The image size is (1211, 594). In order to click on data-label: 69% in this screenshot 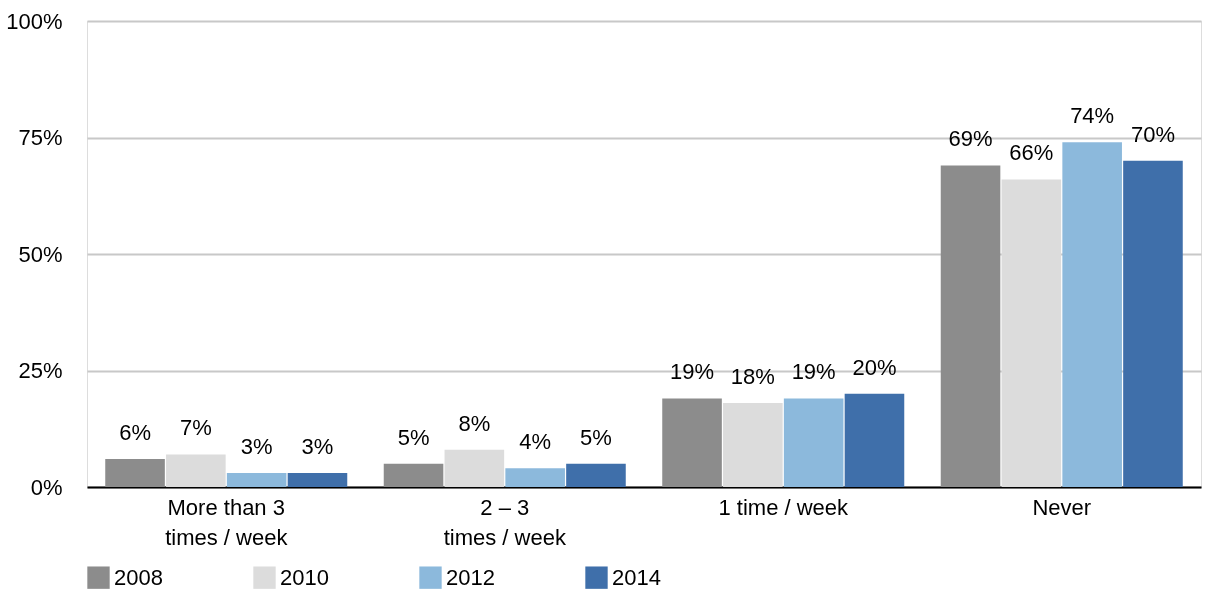, I will do `click(970, 139)`.